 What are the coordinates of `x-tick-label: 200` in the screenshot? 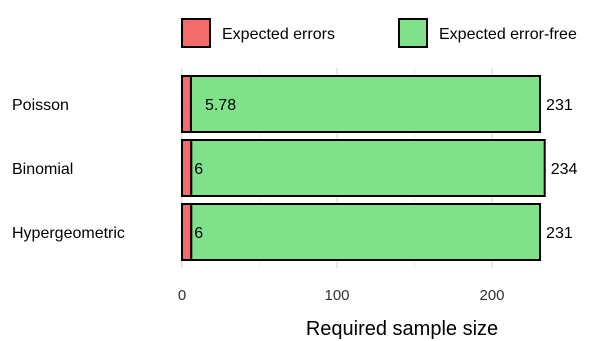 It's located at (491, 295).